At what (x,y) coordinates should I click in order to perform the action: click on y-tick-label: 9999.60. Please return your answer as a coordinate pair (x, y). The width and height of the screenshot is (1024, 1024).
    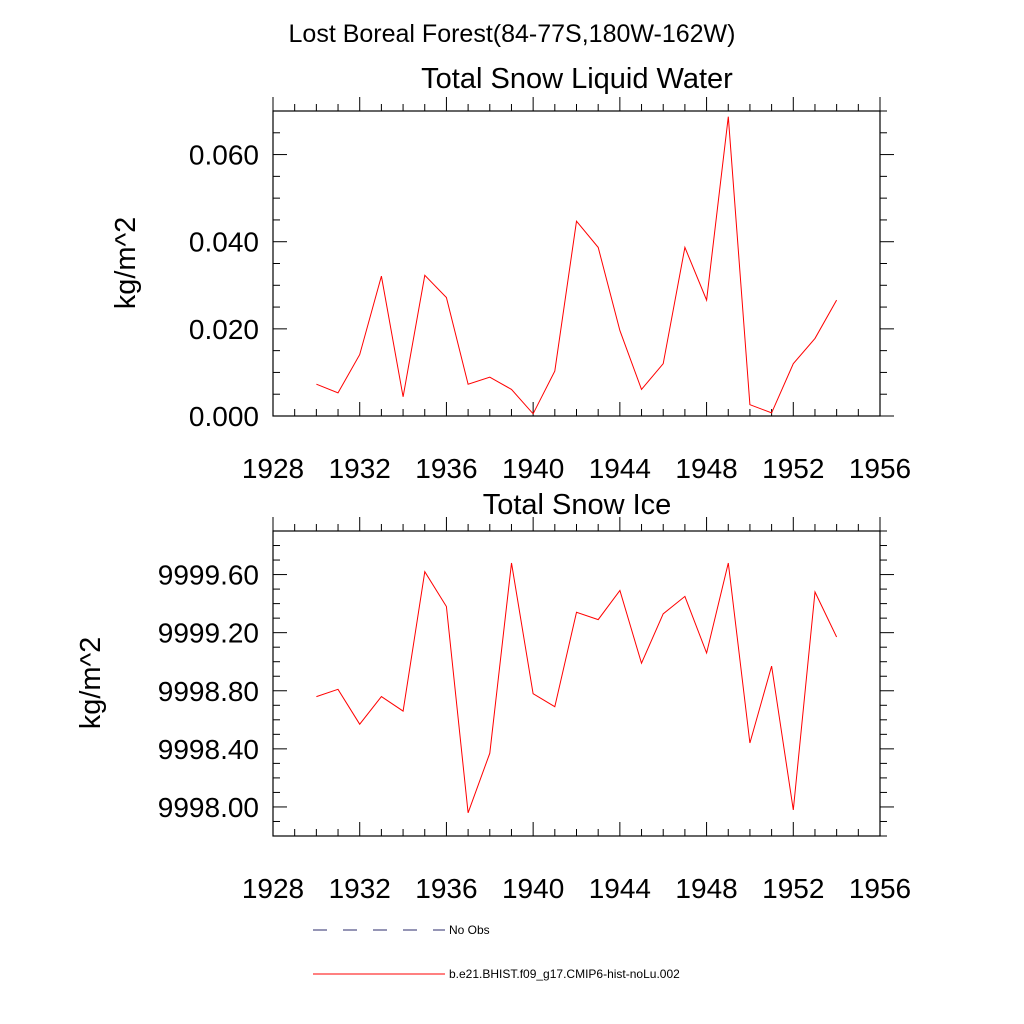
    Looking at the image, I should click on (208, 575).